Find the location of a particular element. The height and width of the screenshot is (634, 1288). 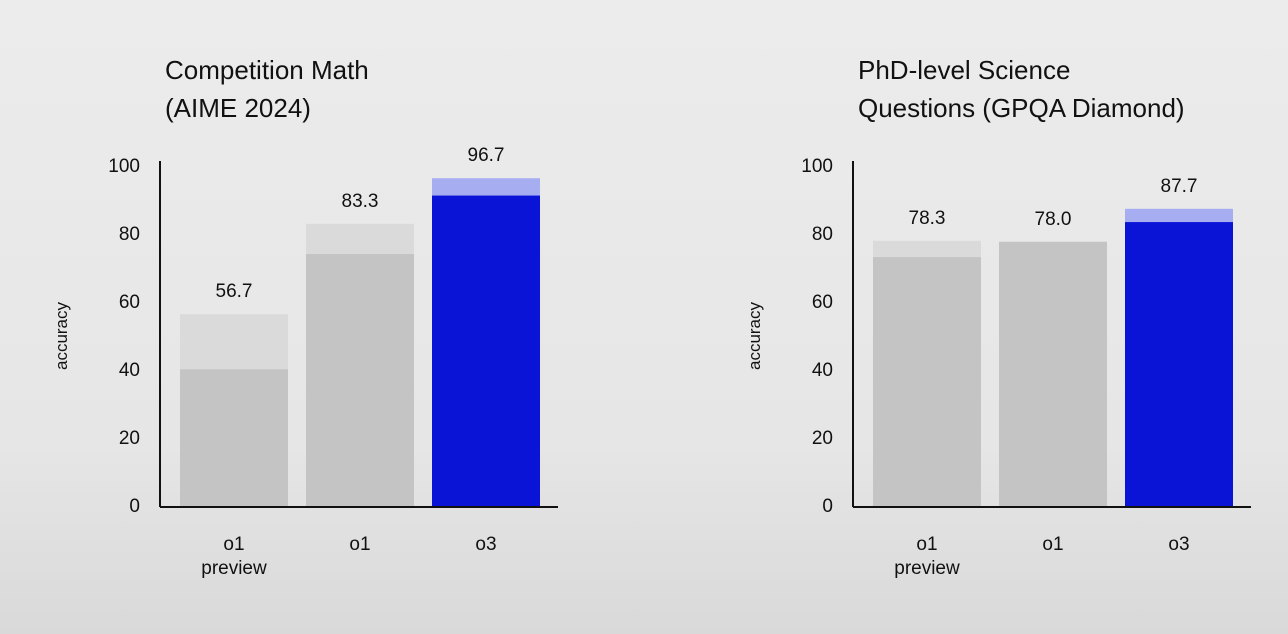

value-label: 78.0 is located at coordinates (1053, 219).